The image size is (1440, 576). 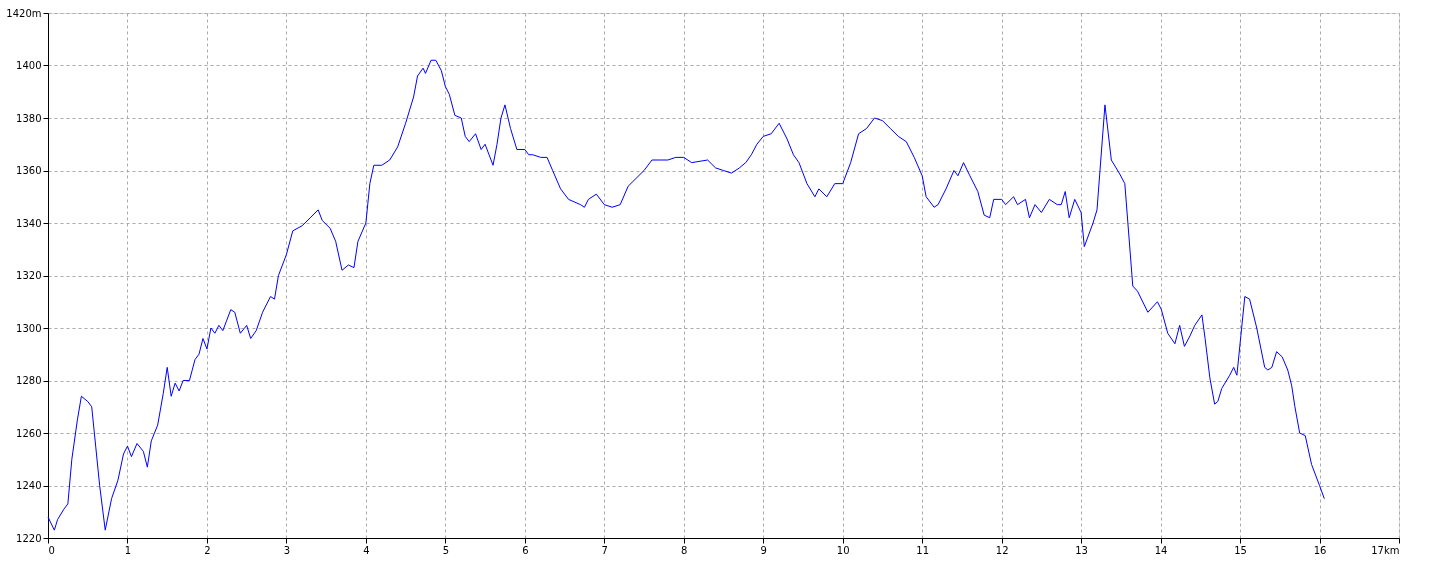 What do you see at coordinates (29, 275) in the screenshot?
I see `y-tick-label: 1320` at bounding box center [29, 275].